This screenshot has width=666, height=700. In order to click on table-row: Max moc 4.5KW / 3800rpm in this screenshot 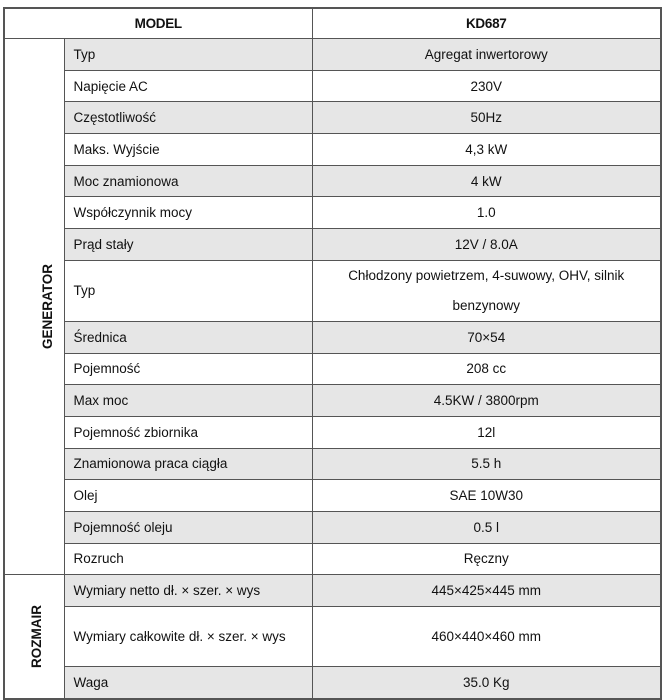, I will do `click(333, 400)`.